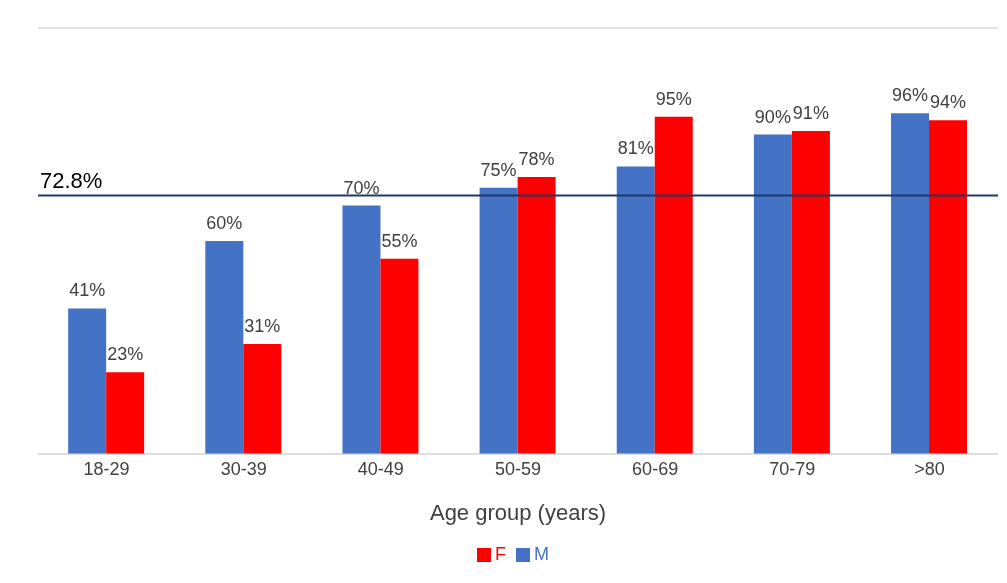  I want to click on x-tick-label: >80, so click(929, 468).